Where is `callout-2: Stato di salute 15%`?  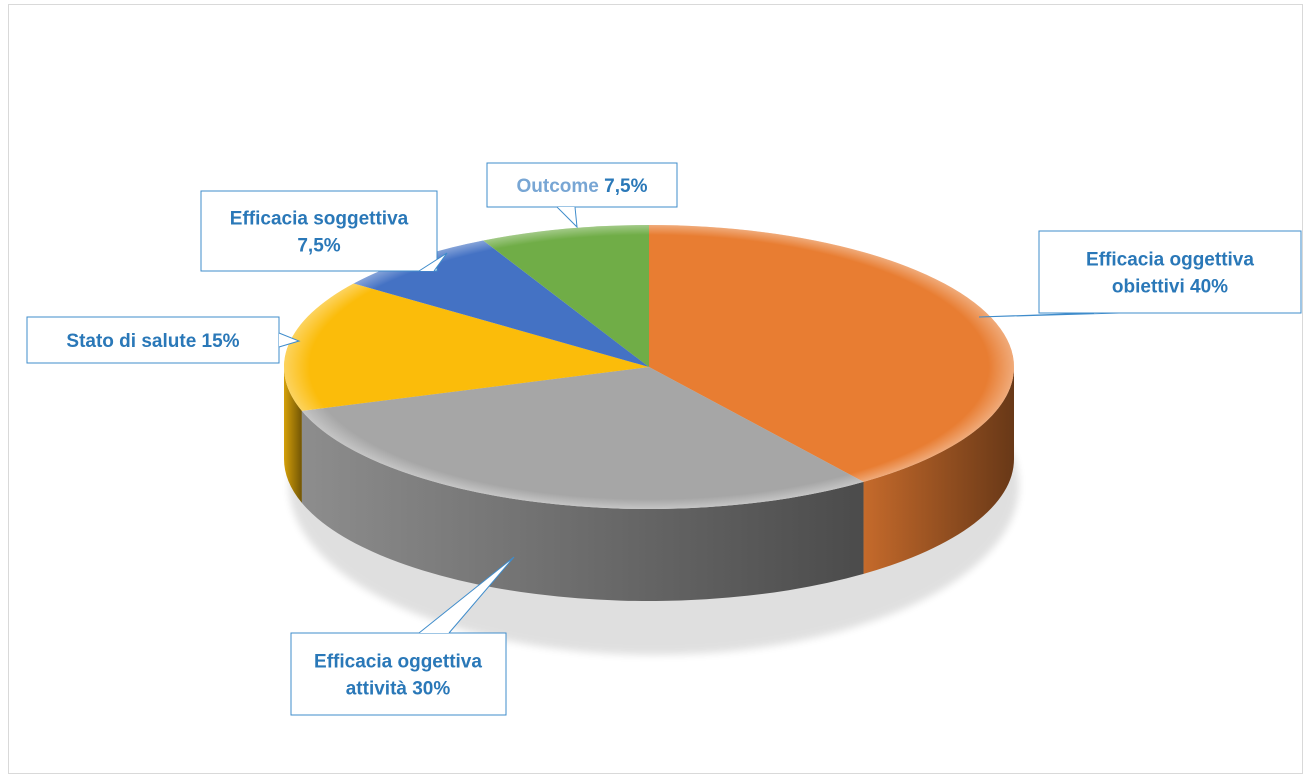 callout-2: Stato di salute 15% is located at coordinates (163, 340).